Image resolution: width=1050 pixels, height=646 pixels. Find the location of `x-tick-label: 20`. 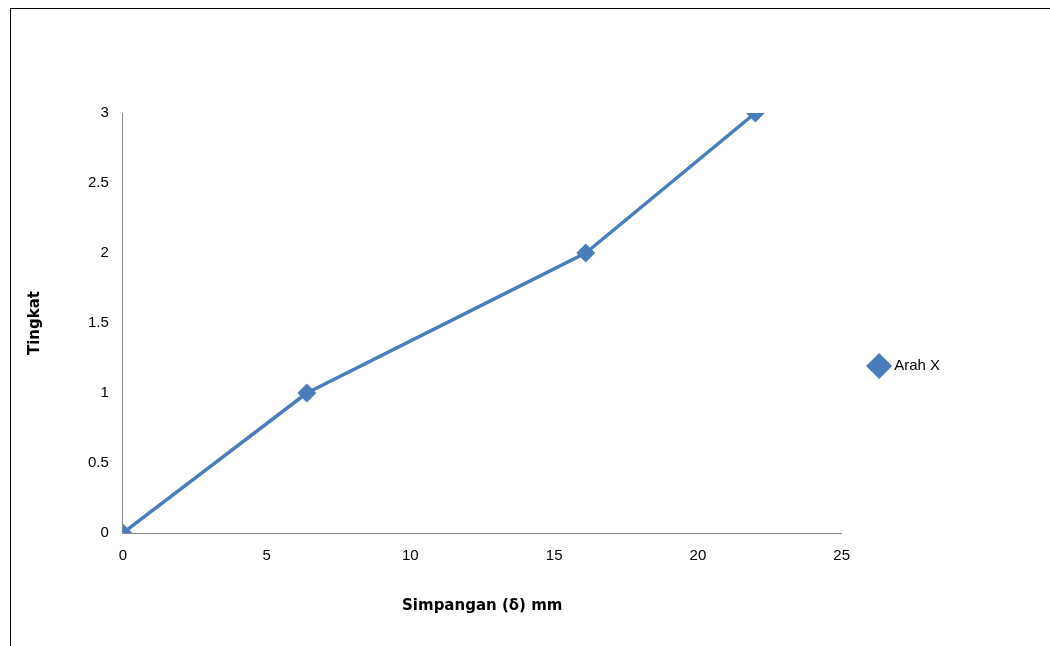

x-tick-label: 20 is located at coordinates (698, 555).